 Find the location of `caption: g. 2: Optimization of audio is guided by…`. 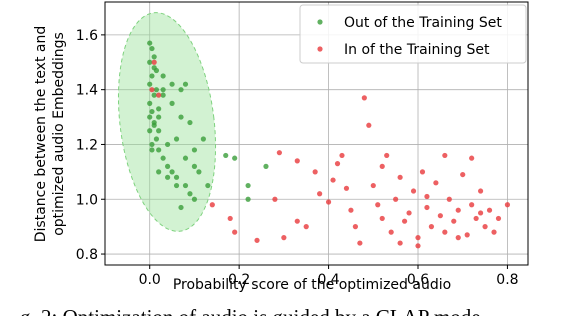

caption: g. 2: Optimization of audio is guided by… is located at coordinates (250, 310).